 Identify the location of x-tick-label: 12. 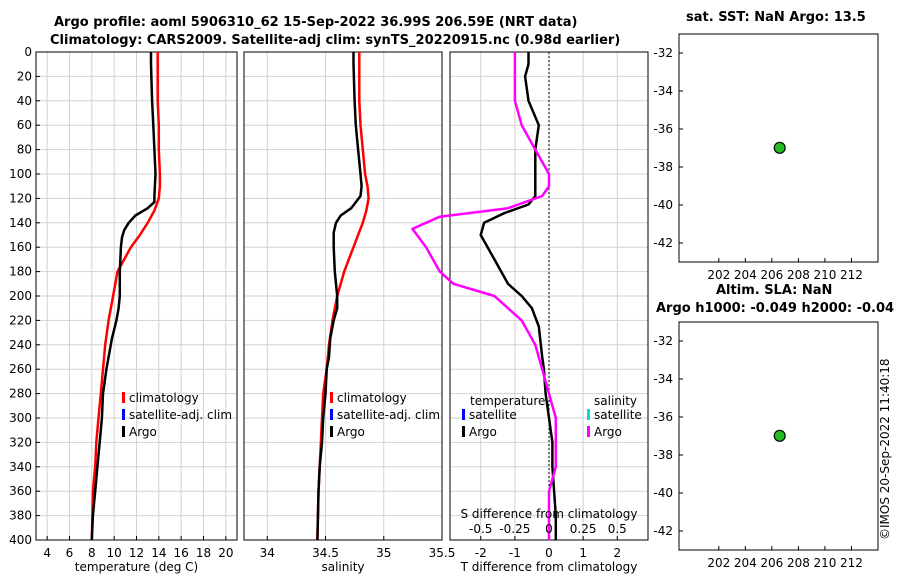
(136, 553).